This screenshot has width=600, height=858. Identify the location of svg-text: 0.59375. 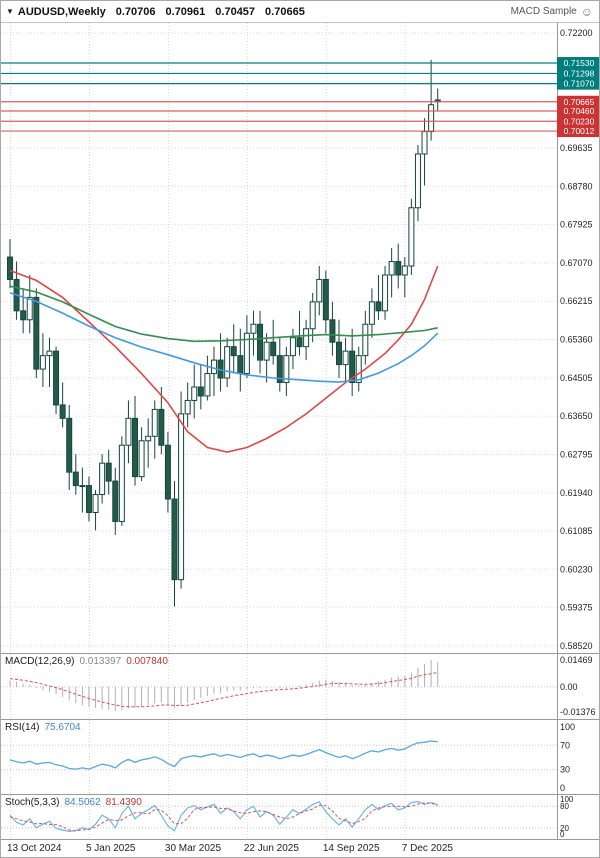
(576, 608).